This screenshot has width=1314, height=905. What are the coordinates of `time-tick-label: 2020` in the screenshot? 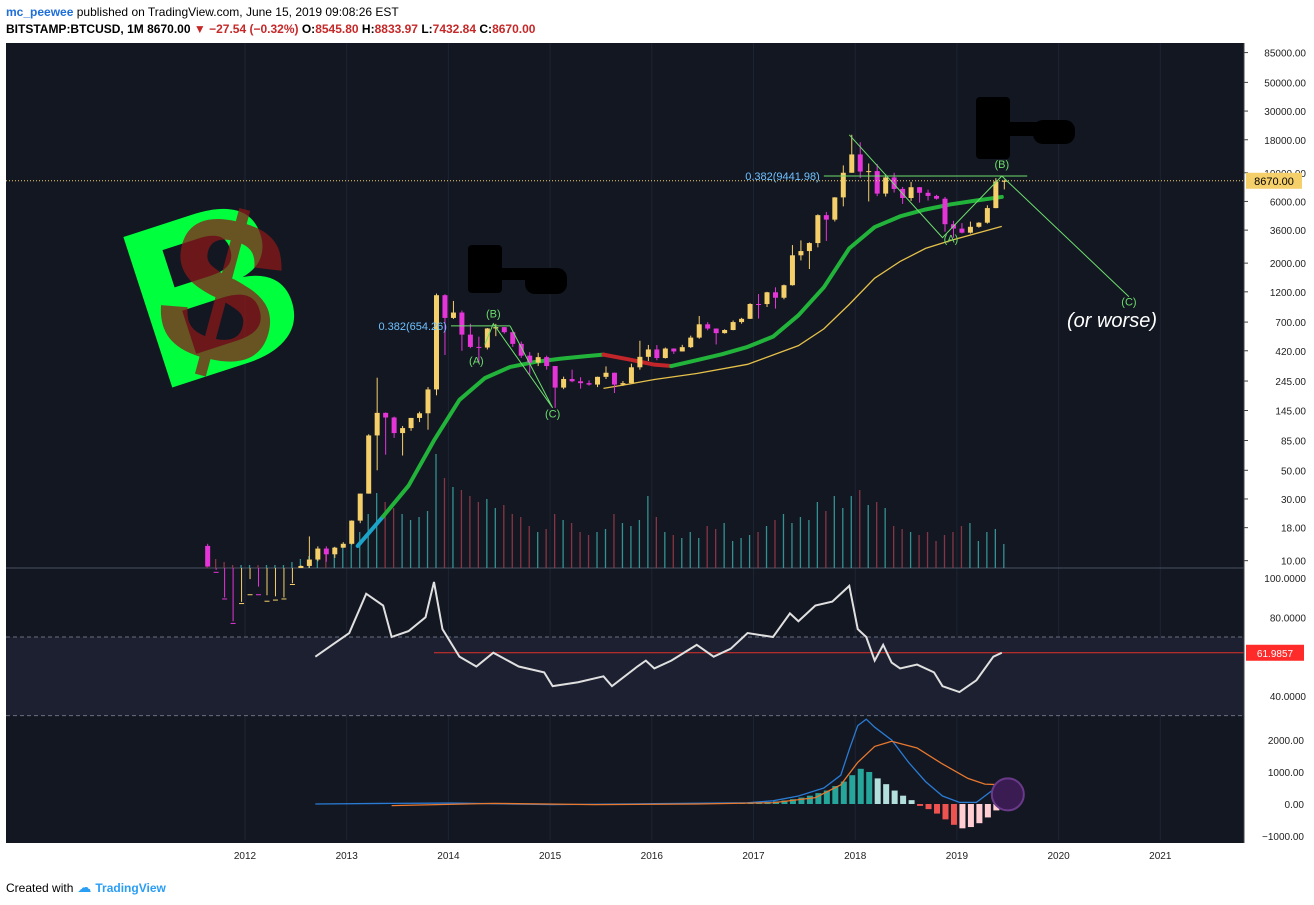 It's located at (1058, 856).